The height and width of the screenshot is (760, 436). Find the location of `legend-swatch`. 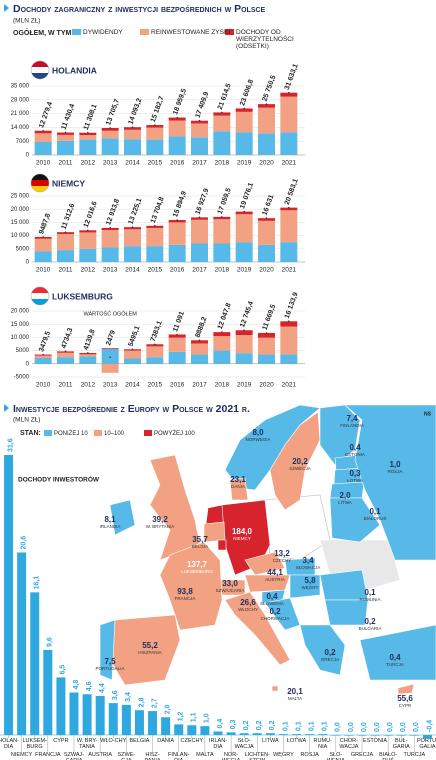

legend-swatch is located at coordinates (148, 433).